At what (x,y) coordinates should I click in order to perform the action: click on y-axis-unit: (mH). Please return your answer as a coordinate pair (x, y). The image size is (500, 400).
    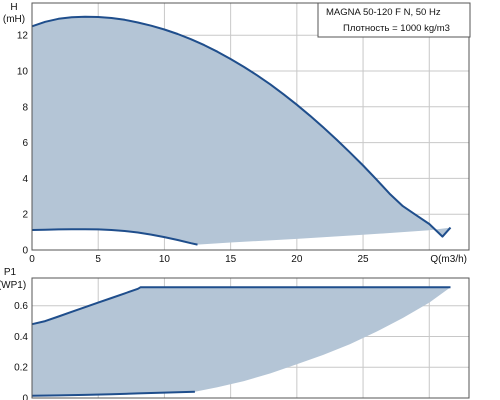
    Looking at the image, I should click on (14, 19).